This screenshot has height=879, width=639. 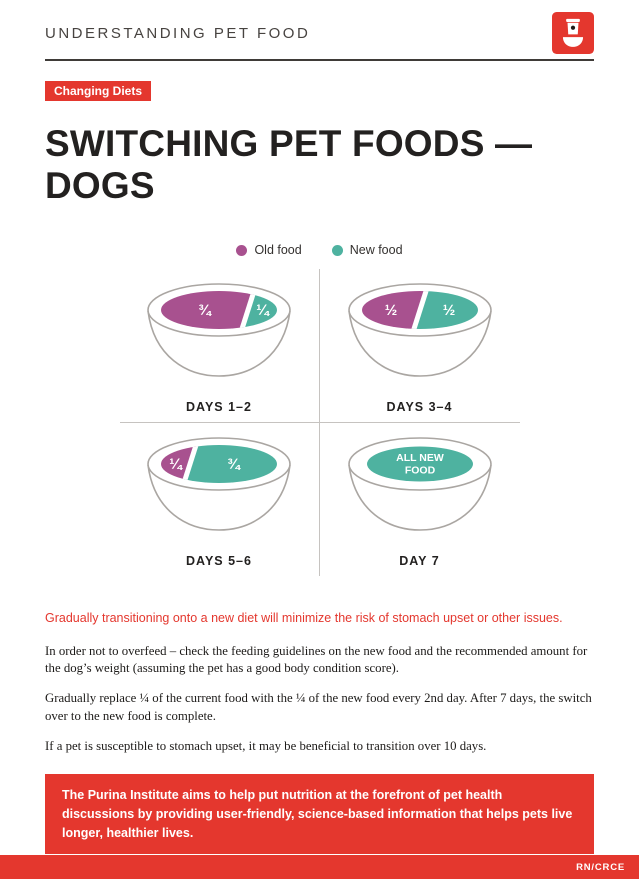 I want to click on legend-item-old-food: Old food, so click(x=269, y=250).